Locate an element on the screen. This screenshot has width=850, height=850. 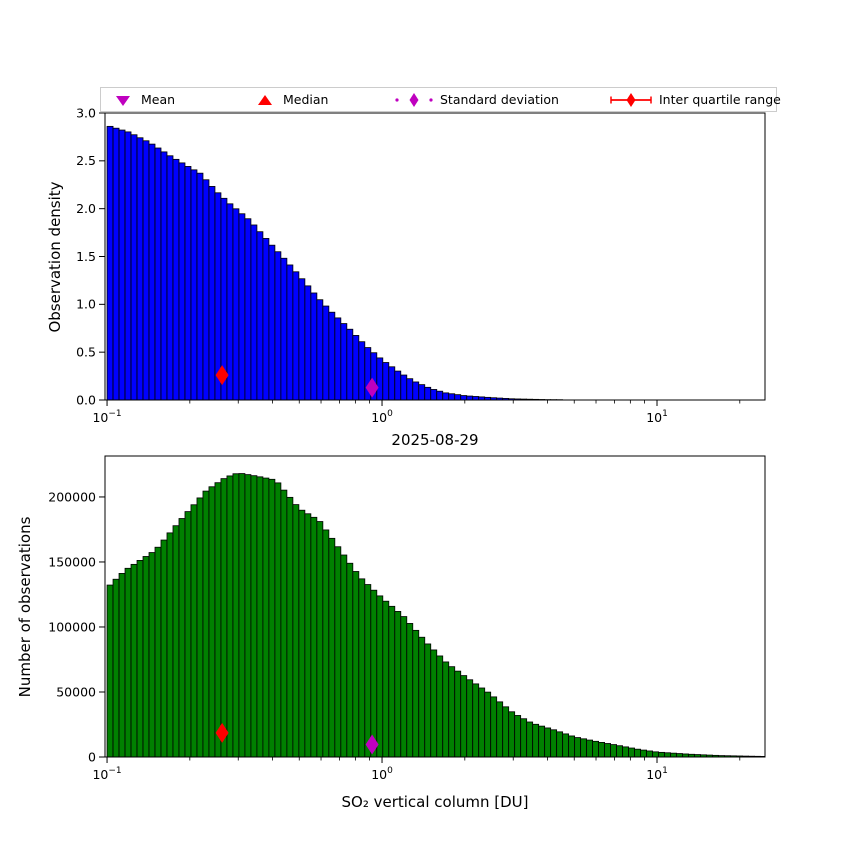
y-tick-label: 1.0 is located at coordinates (86, 304).